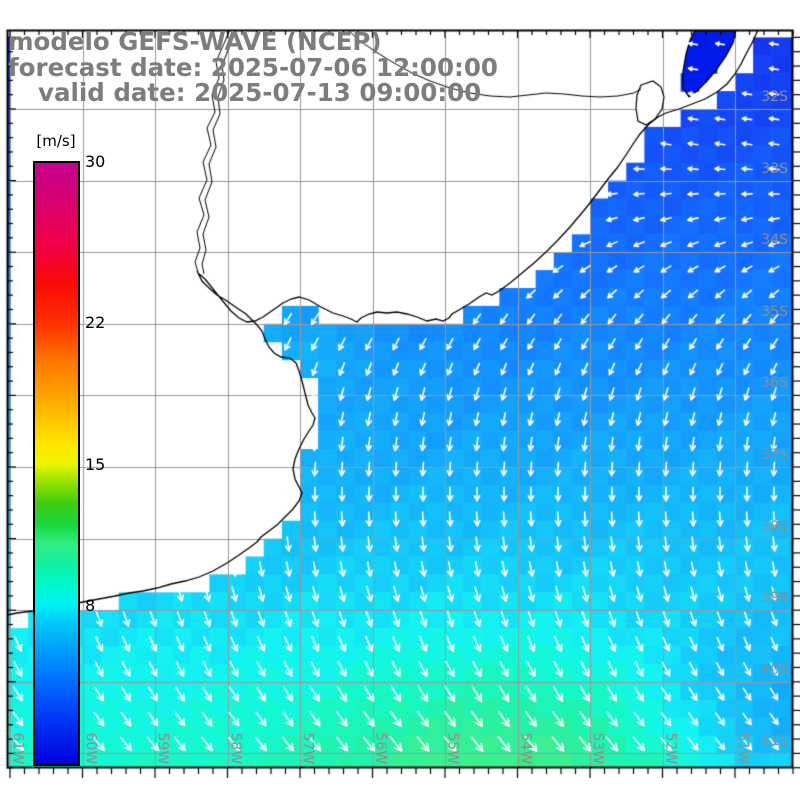 The width and height of the screenshot is (800, 800). Describe the element at coordinates (525, 748) in the screenshot. I see `lon-label-54W: 54W` at that location.